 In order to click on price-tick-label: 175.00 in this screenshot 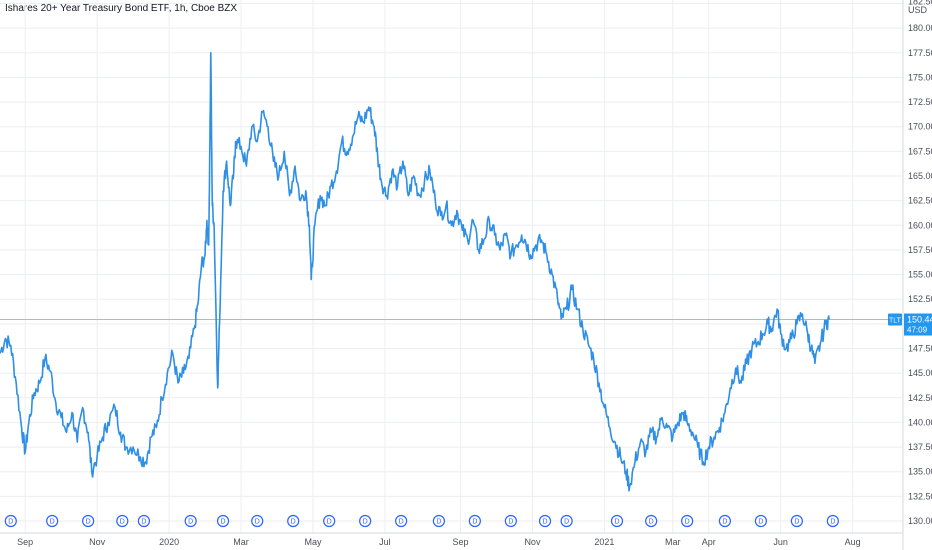, I will do `click(920, 77)`.